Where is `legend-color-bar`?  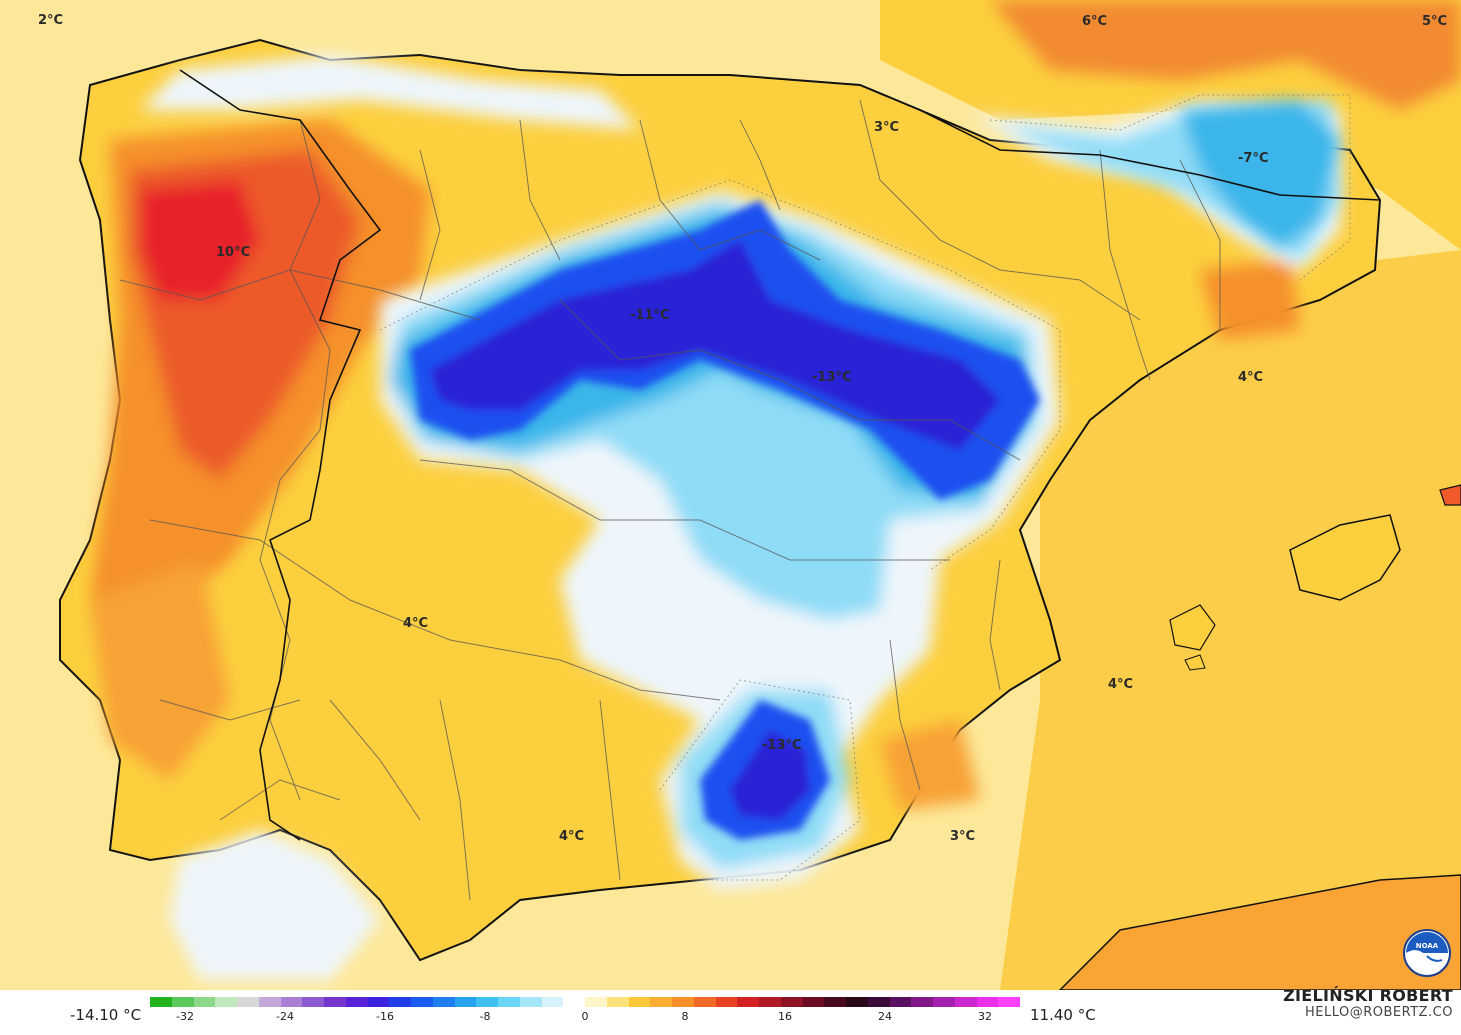 legend-color-bar is located at coordinates (585, 1002).